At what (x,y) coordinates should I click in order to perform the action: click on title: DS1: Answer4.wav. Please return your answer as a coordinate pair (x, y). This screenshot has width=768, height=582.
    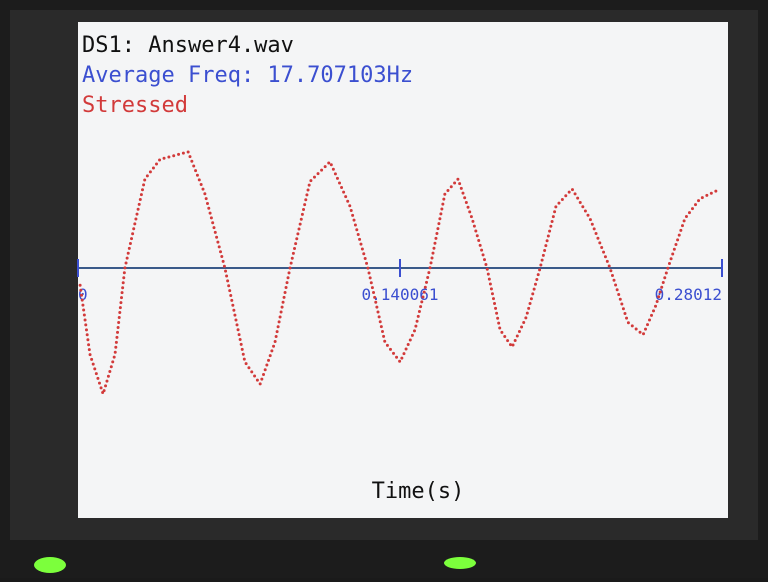
    Looking at the image, I should click on (188, 45).